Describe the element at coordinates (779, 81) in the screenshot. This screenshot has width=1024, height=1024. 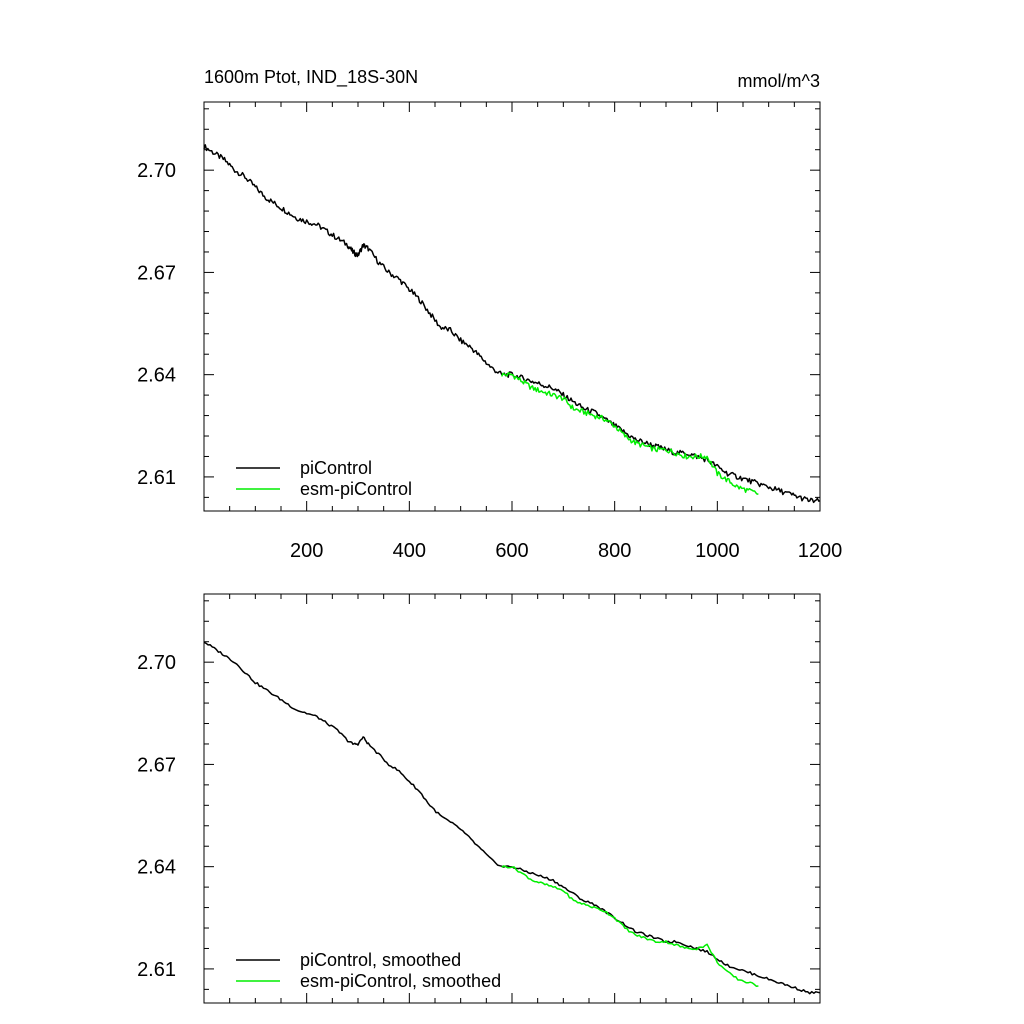
I see `figure-units: mmol/m^3` at that location.